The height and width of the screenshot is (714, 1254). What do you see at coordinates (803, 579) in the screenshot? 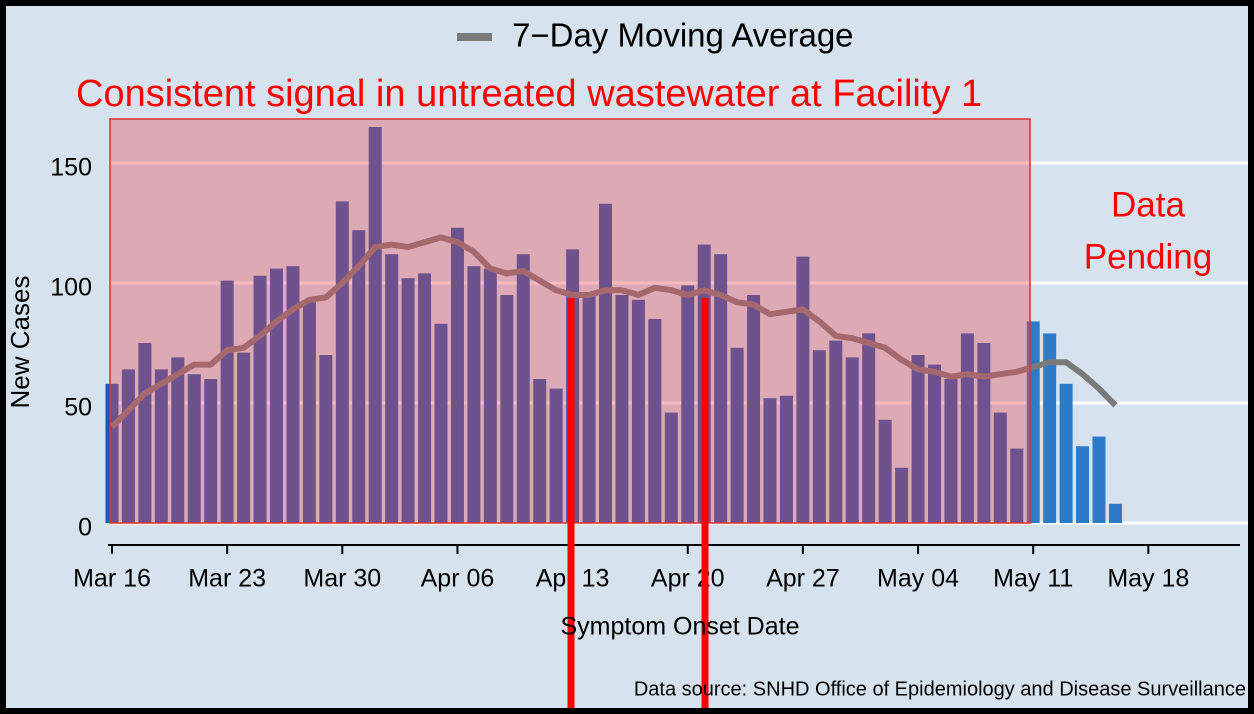
I see `x-tick-label: Apr 27` at bounding box center [803, 579].